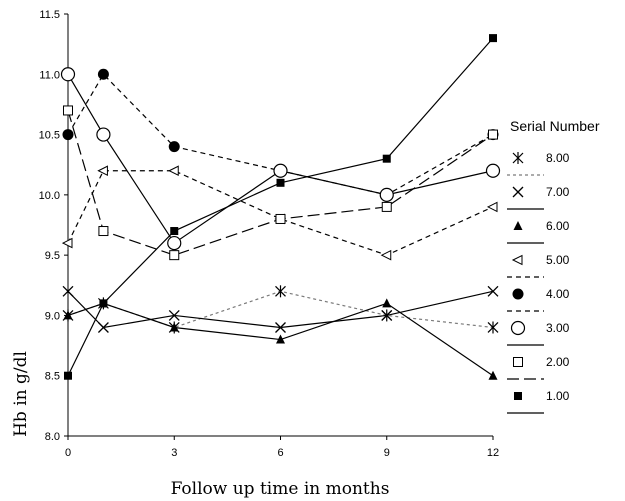 The height and width of the screenshot is (501, 625). What do you see at coordinates (558, 362) in the screenshot?
I see `legend-label: 2.00` at bounding box center [558, 362].